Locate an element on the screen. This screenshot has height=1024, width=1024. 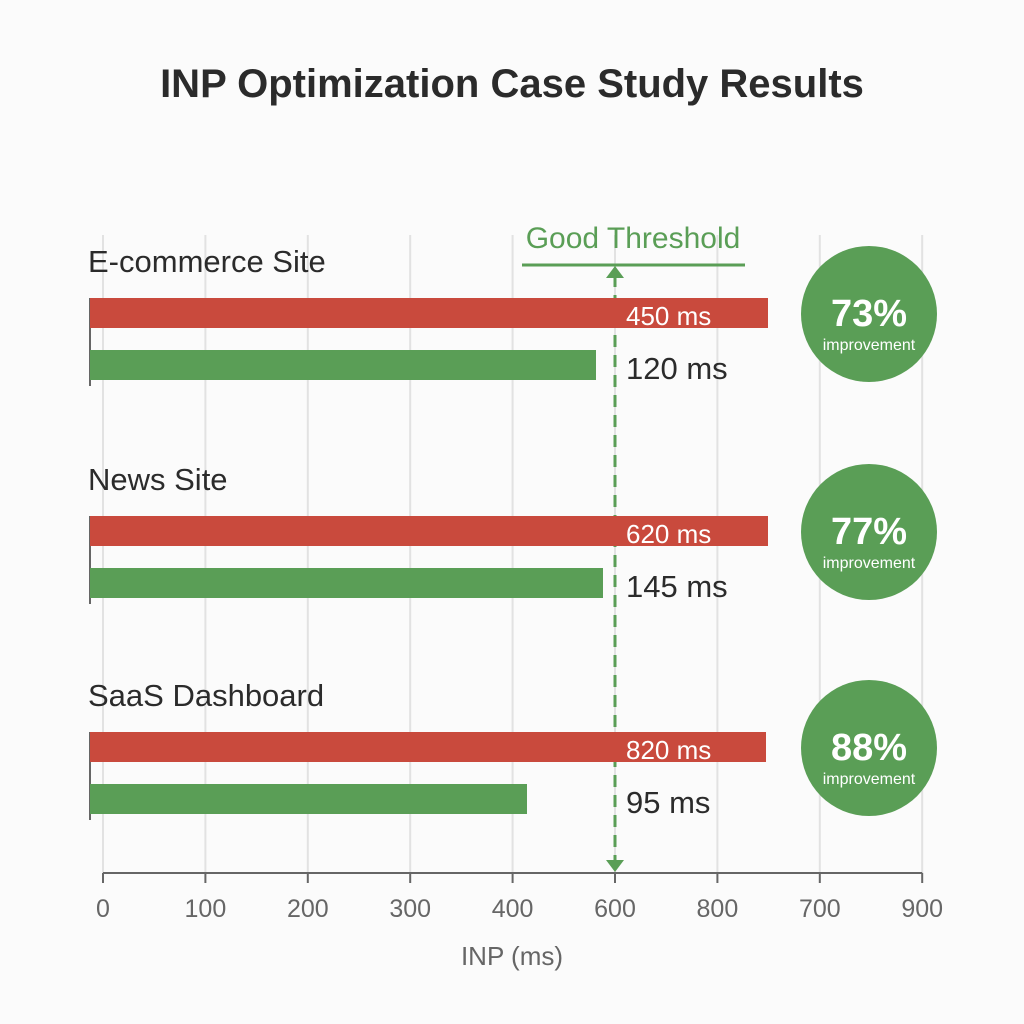
x-tick-label: 400 is located at coordinates (513, 909).